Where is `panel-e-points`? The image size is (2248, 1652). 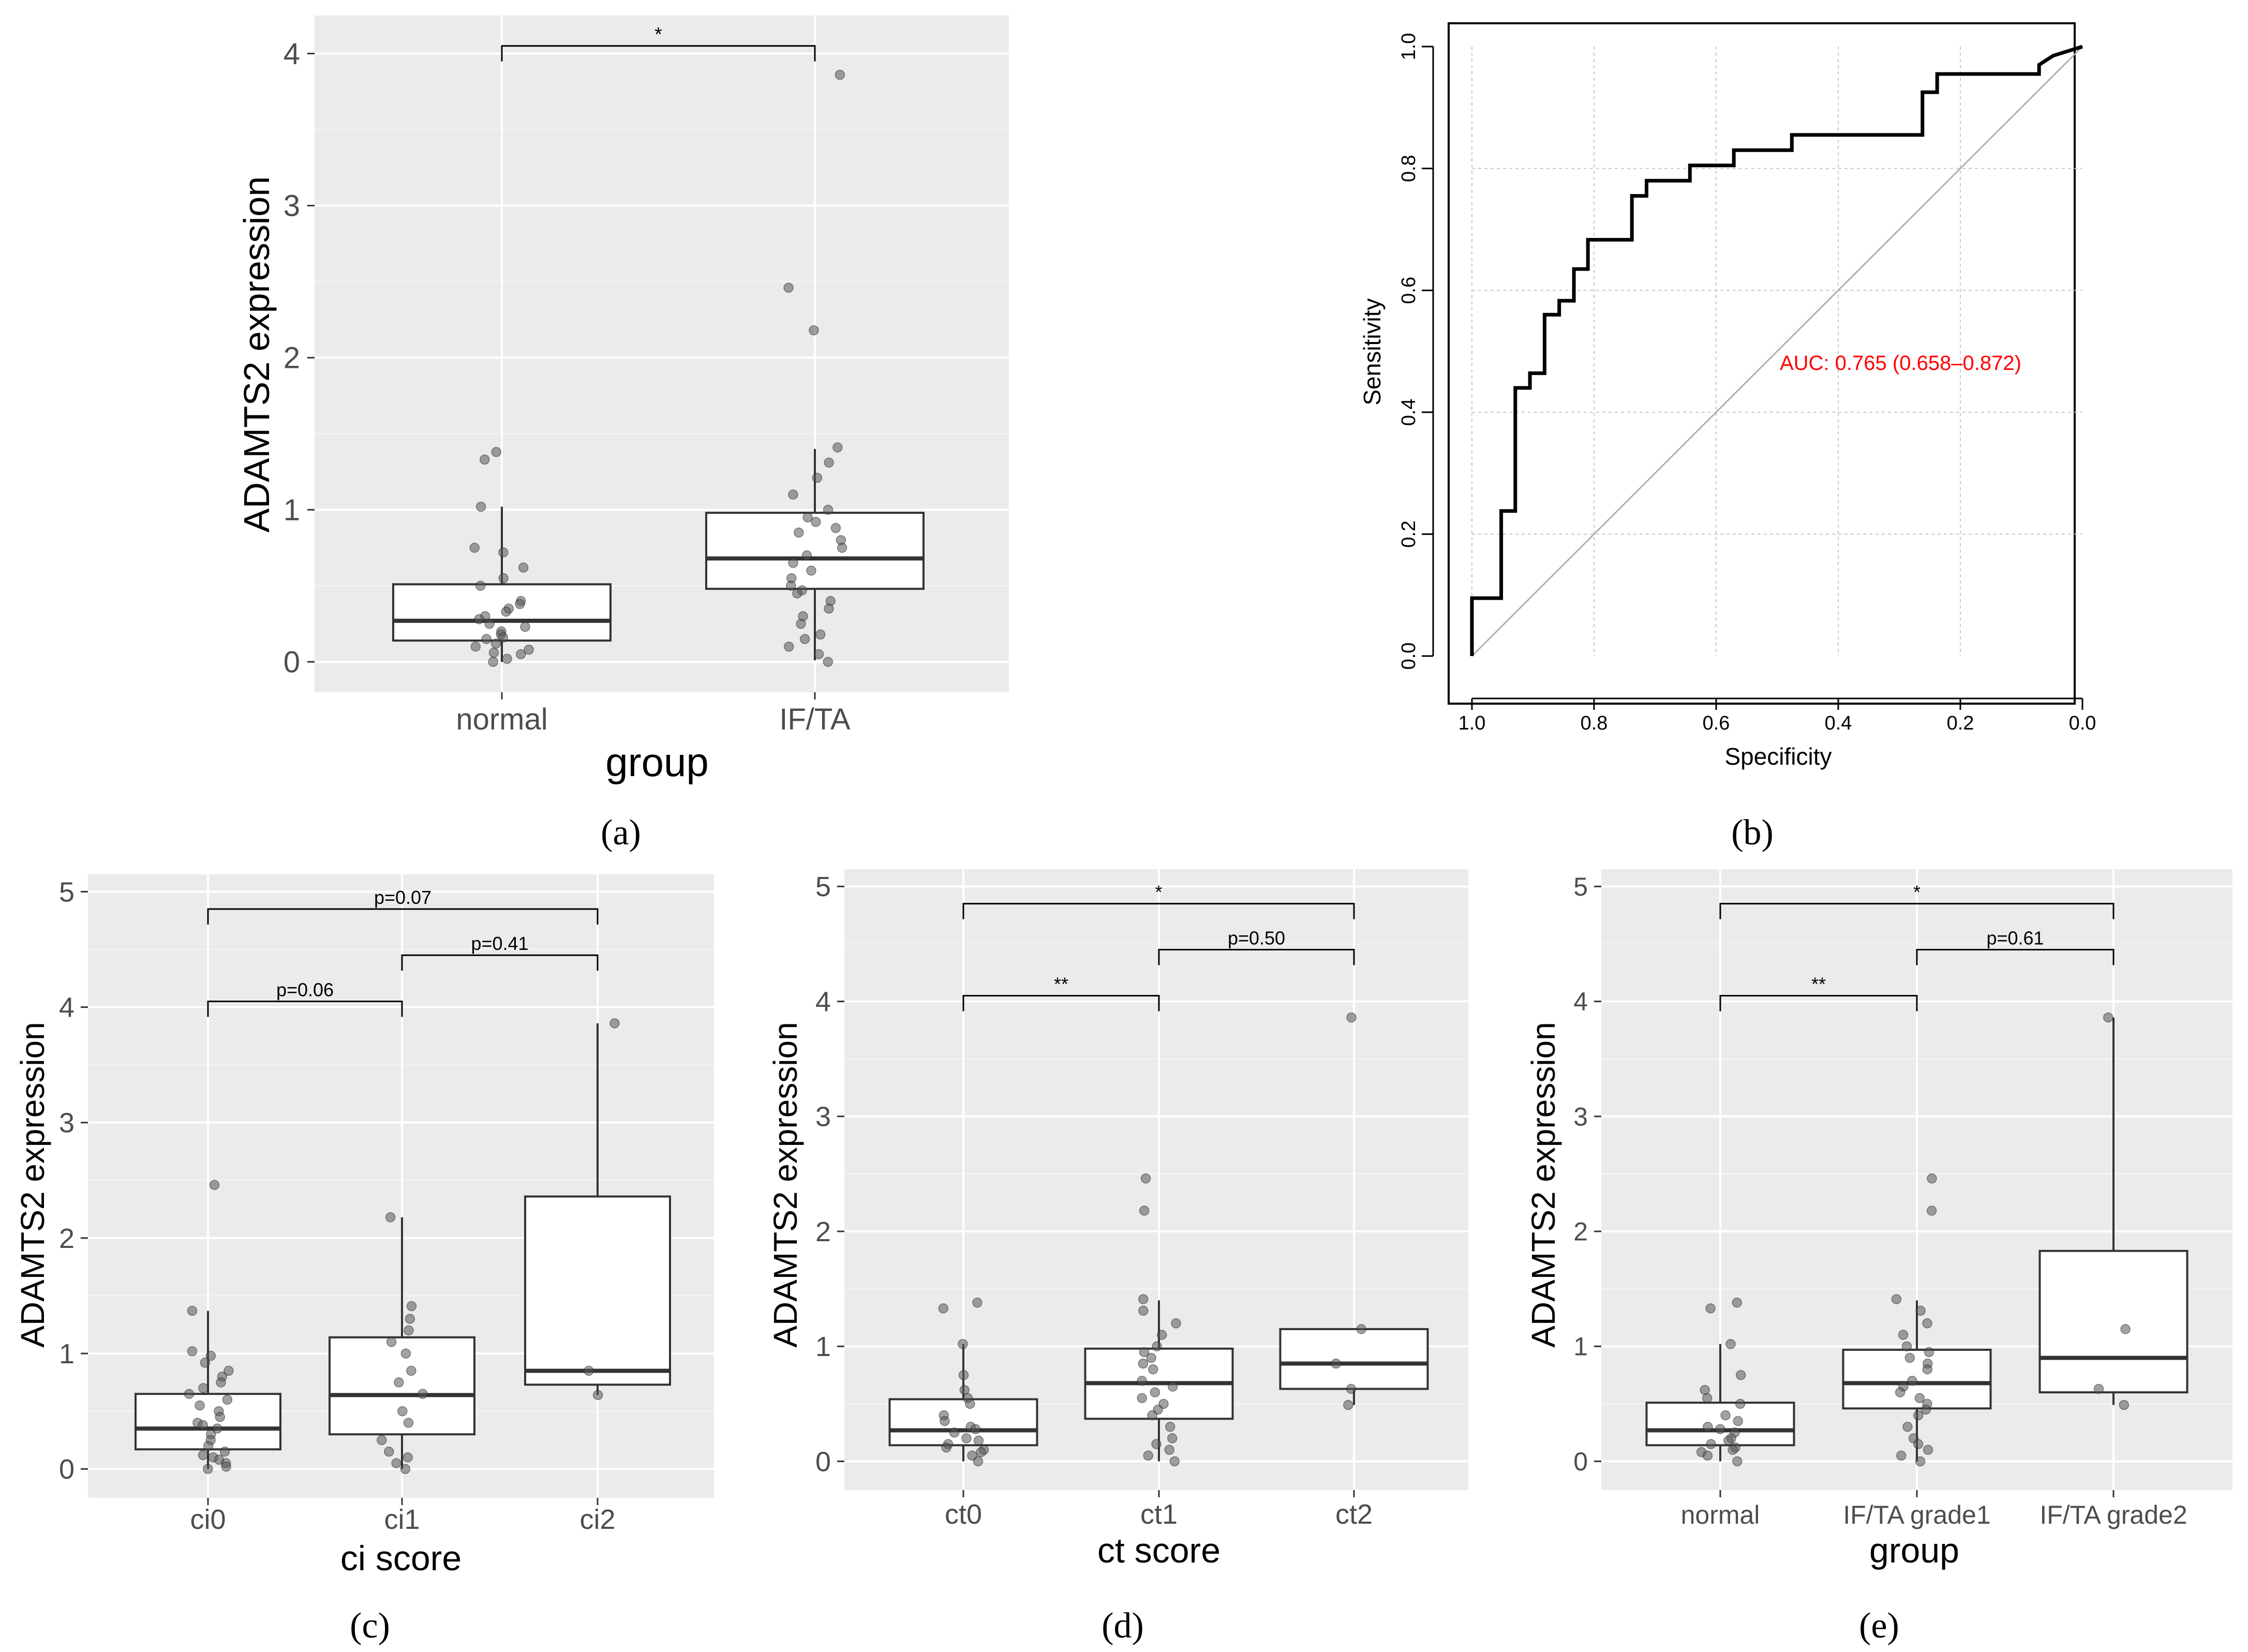
panel-e-points is located at coordinates (1913, 1239).